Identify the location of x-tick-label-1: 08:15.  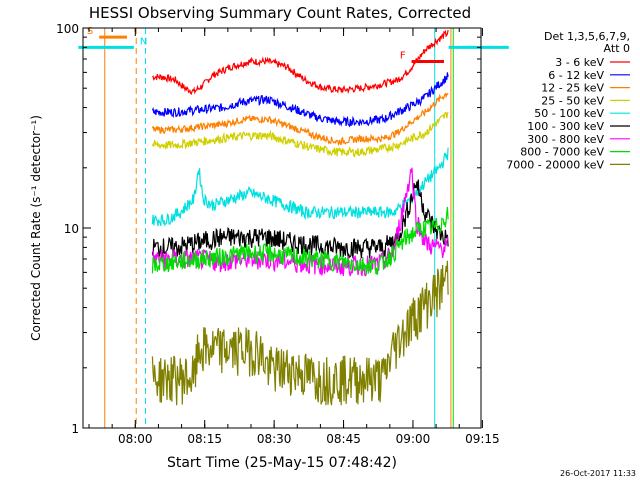
(204, 439).